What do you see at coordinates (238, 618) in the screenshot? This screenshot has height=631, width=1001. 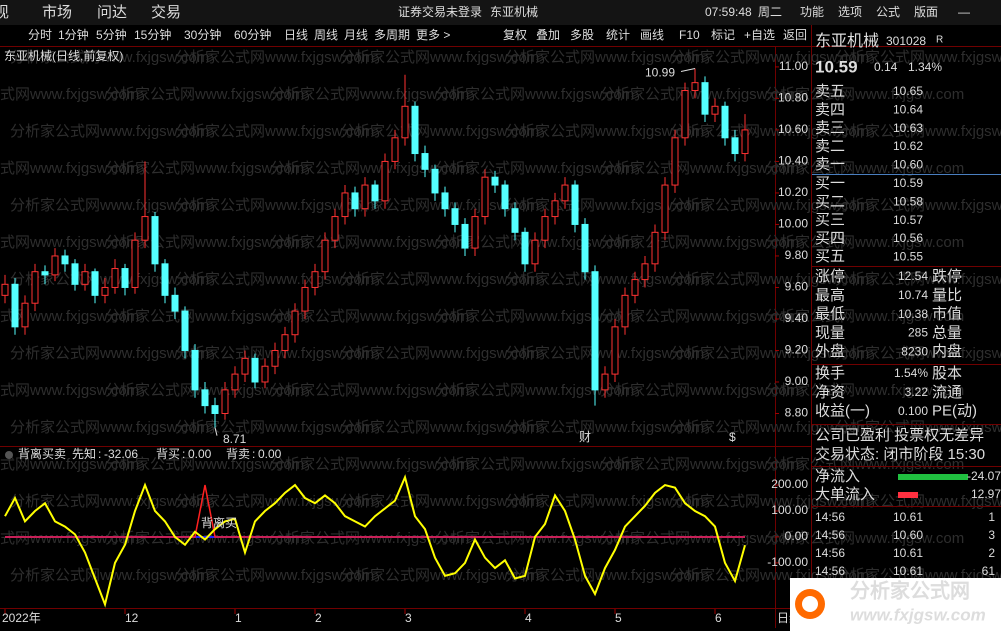 I see `x-tick-label: 1` at bounding box center [238, 618].